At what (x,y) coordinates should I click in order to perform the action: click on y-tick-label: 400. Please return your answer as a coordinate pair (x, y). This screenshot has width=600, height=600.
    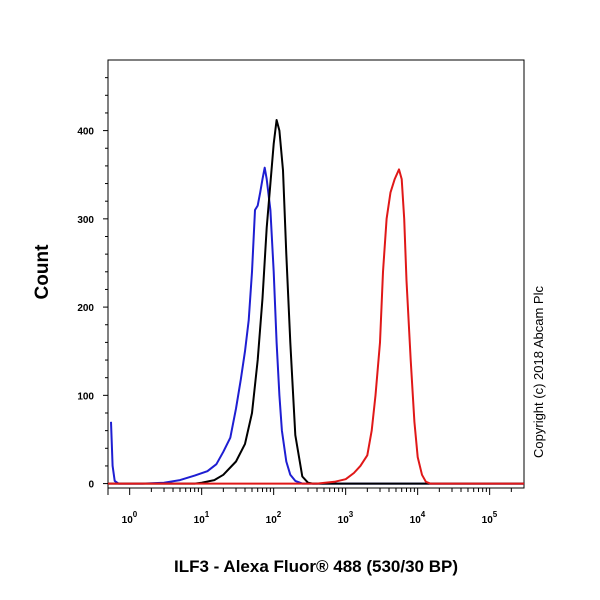
    Looking at the image, I should click on (85, 132).